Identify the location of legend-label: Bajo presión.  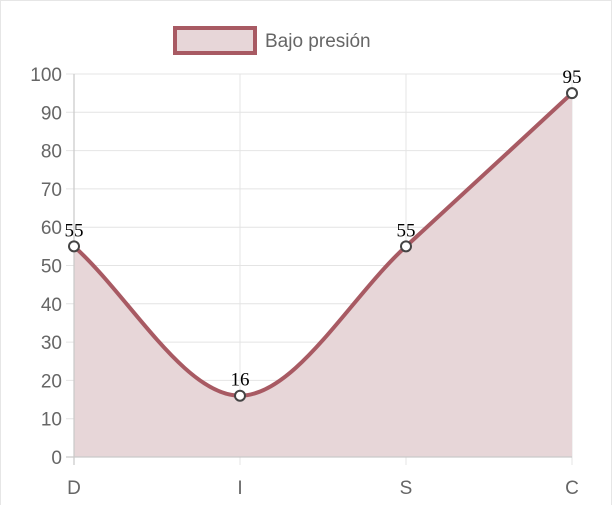
(318, 41).